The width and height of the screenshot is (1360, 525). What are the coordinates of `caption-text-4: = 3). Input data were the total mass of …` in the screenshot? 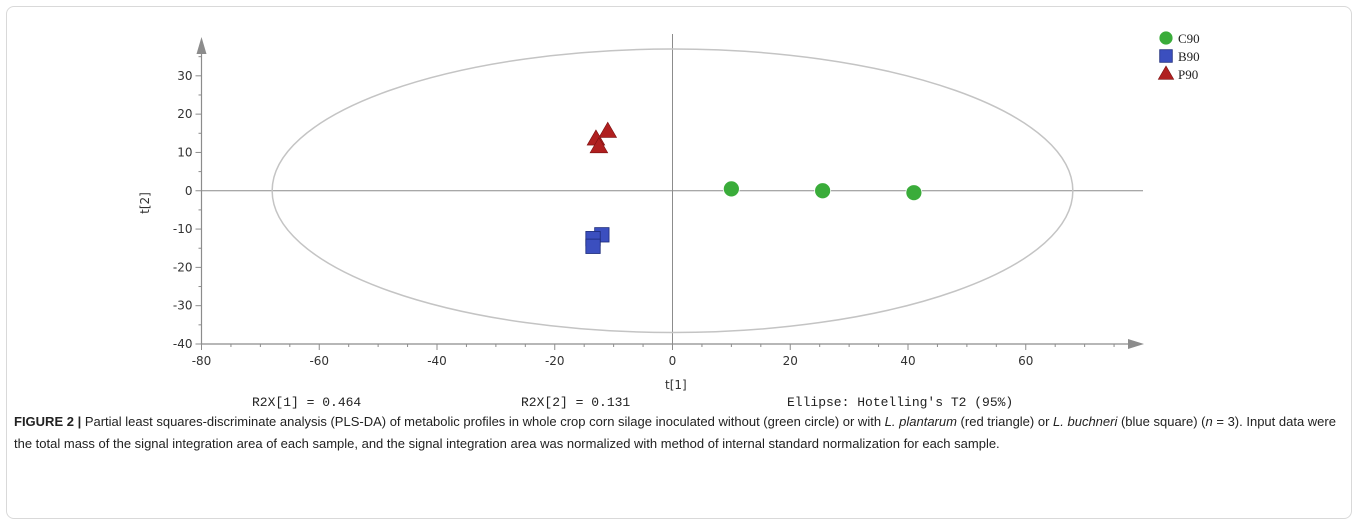 It's located at (675, 432).